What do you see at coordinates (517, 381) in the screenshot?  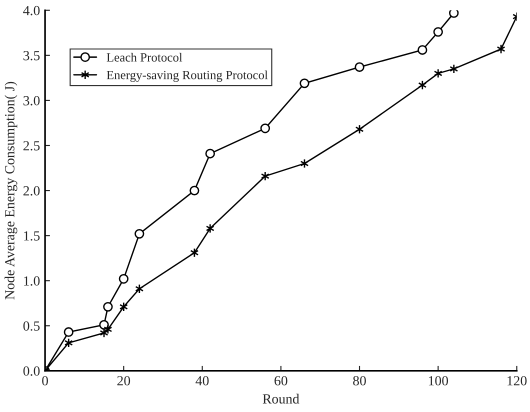 I see `x-tick-label: 120` at bounding box center [517, 381].